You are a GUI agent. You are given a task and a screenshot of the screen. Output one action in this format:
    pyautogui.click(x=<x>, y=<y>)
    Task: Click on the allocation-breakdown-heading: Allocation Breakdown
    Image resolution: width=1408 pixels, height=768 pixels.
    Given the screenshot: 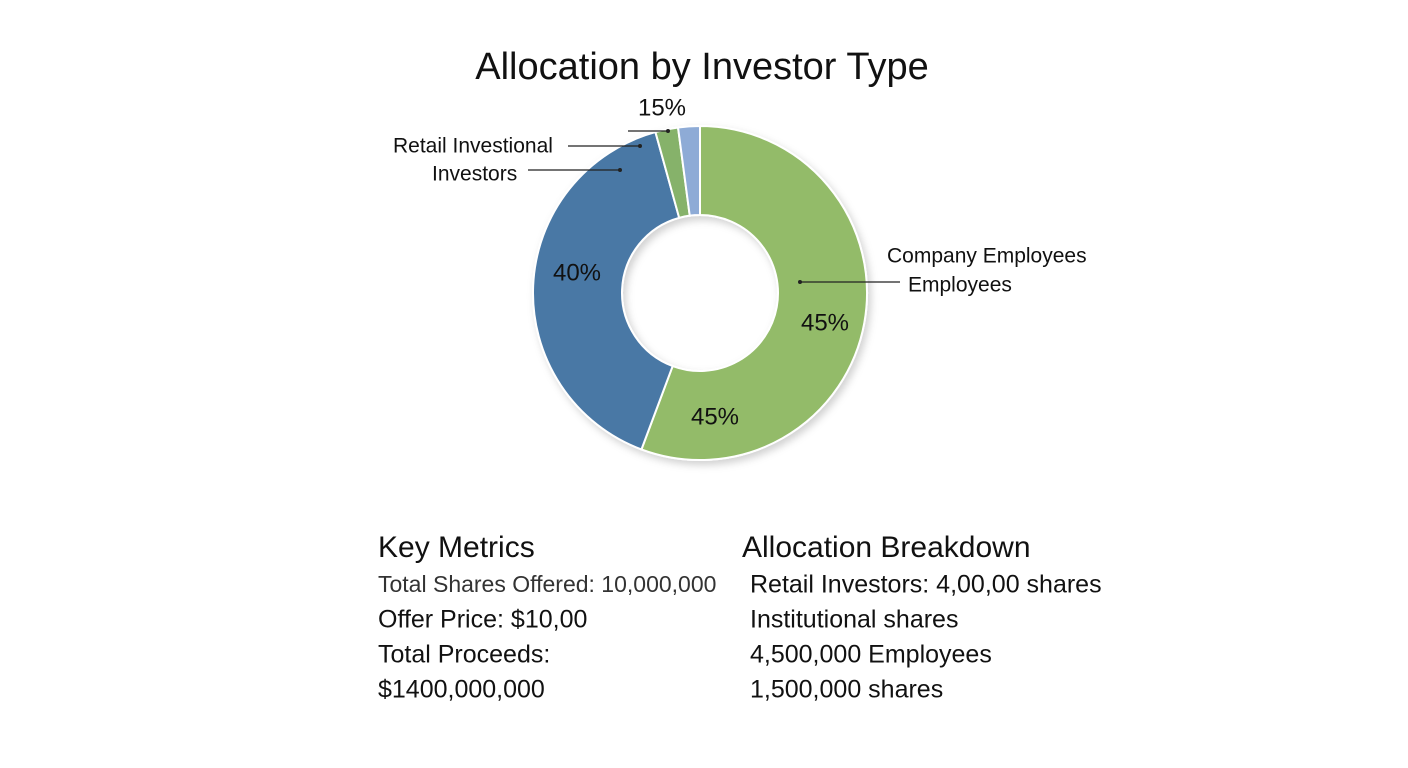 What is the action you would take?
    pyautogui.click(x=886, y=547)
    